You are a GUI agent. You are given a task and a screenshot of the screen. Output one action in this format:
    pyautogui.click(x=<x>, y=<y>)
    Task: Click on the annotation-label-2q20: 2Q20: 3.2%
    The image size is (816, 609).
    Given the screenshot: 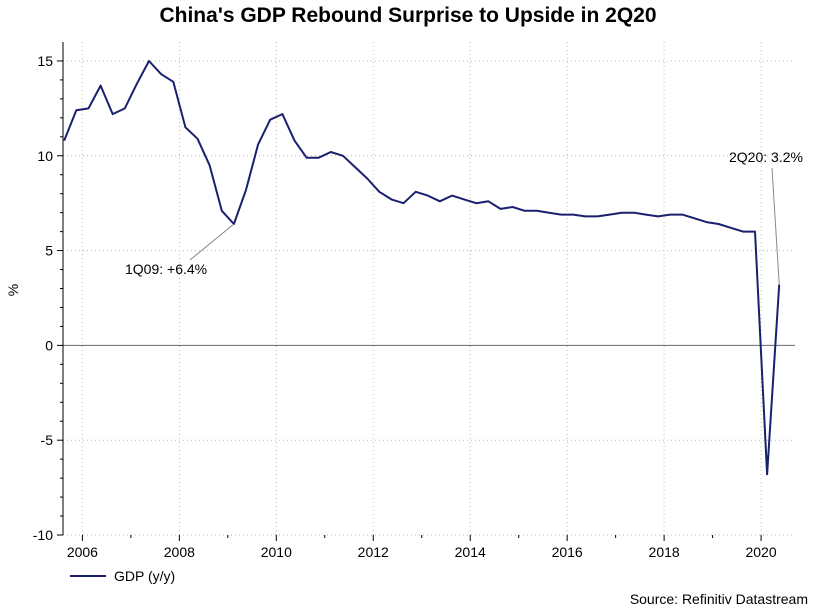 What is the action you would take?
    pyautogui.click(x=766, y=157)
    